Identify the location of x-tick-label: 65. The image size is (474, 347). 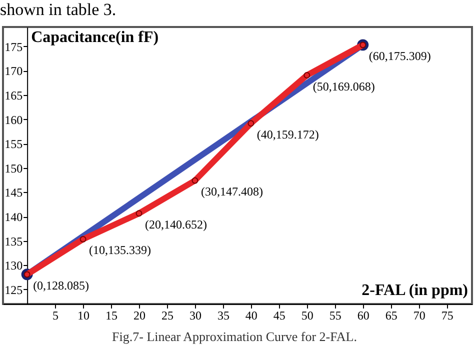
(391, 315).